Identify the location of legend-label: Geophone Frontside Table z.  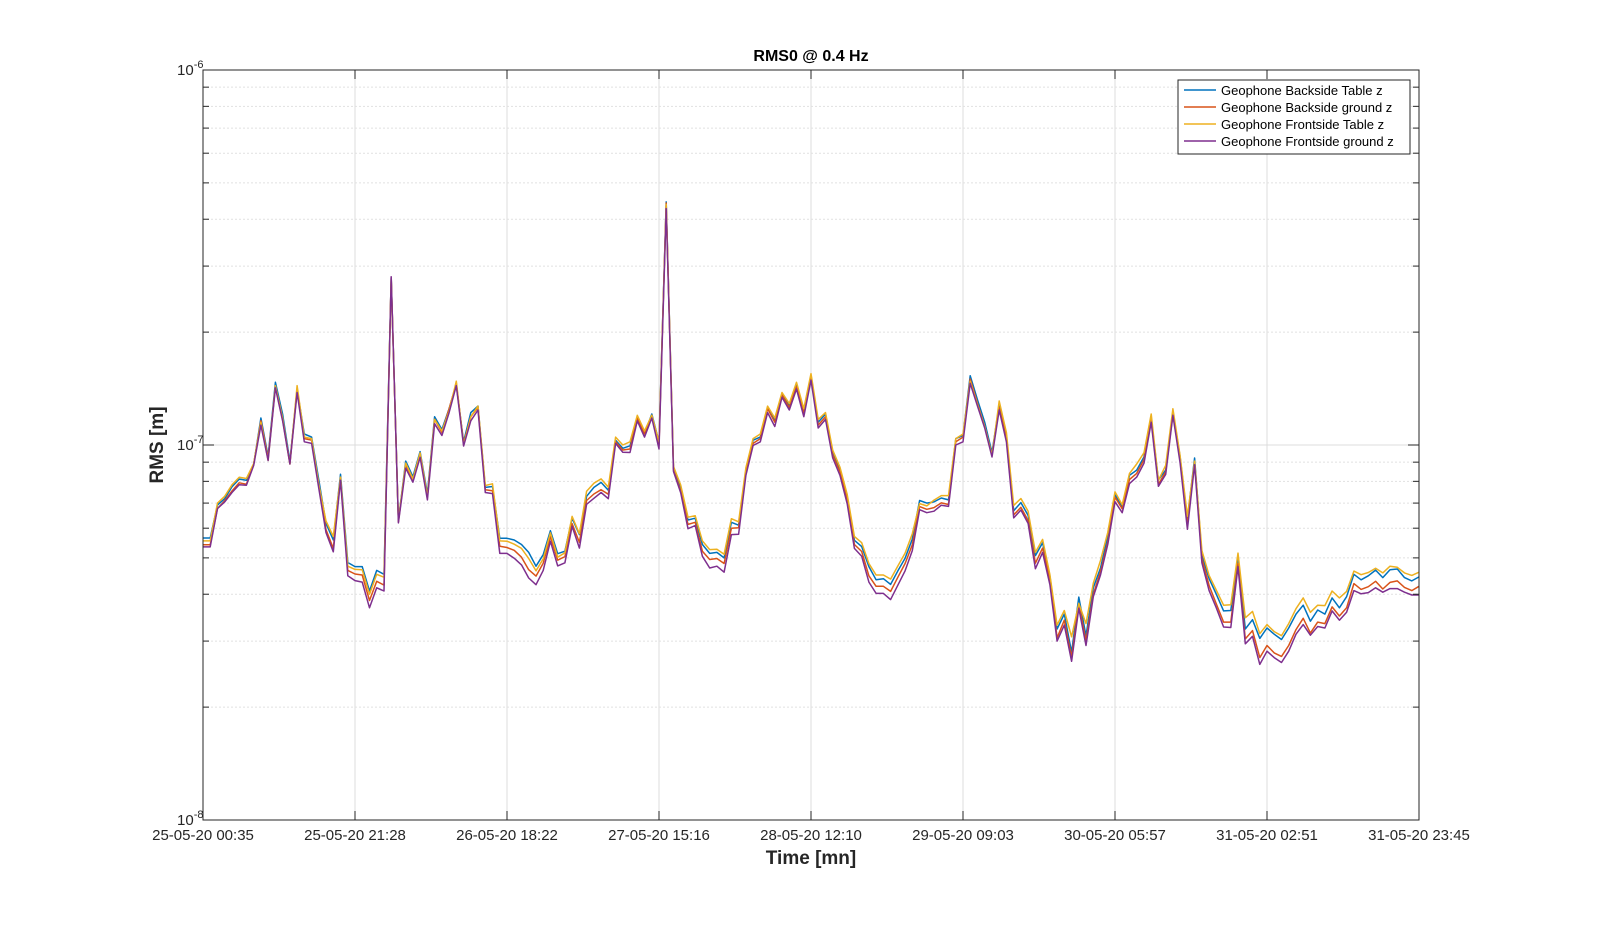
(1302, 124).